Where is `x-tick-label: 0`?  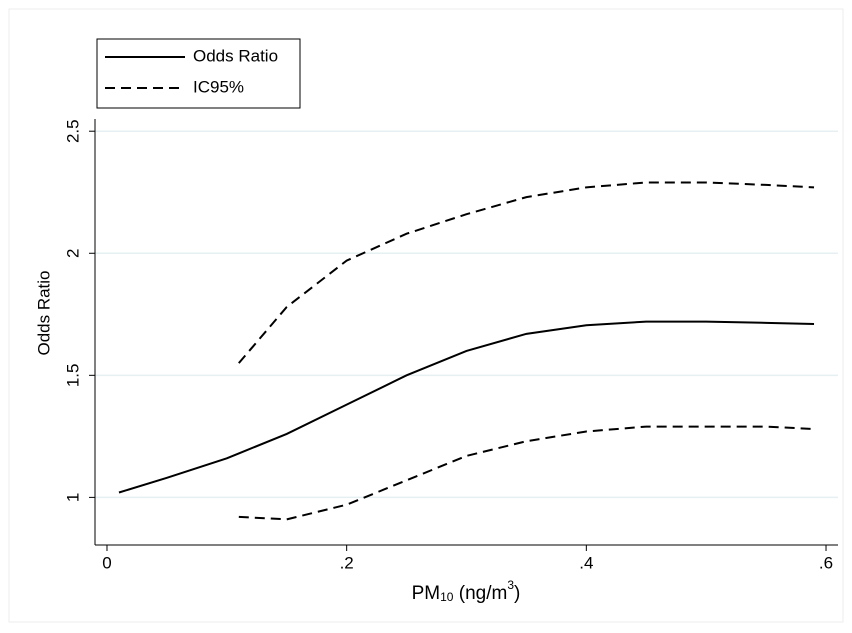 x-tick-label: 0 is located at coordinates (106, 562).